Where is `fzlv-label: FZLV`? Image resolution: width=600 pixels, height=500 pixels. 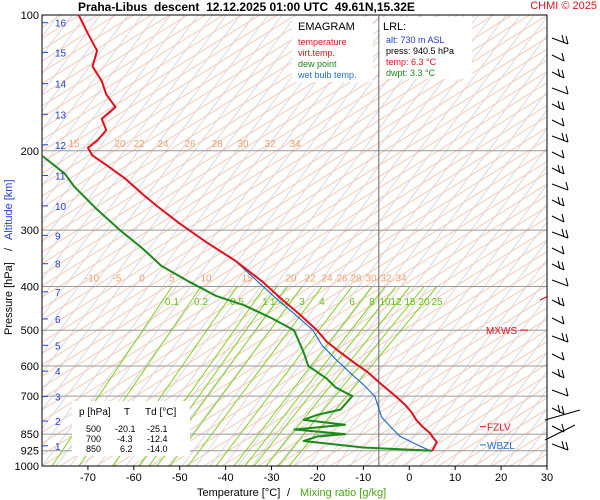
fzlv-label: FZLV is located at coordinates (499, 428).